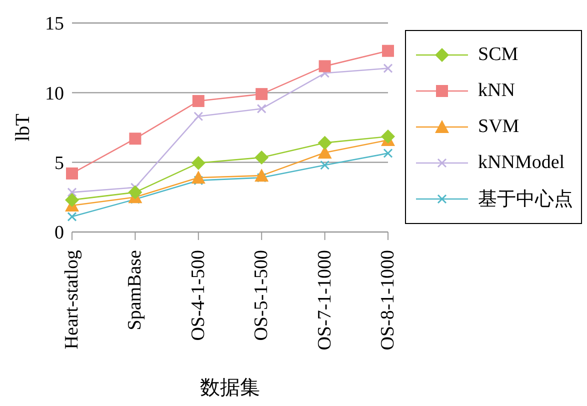 This screenshot has height=406, width=587. Describe the element at coordinates (496, 91) in the screenshot. I see `legend-label: kNN` at that location.